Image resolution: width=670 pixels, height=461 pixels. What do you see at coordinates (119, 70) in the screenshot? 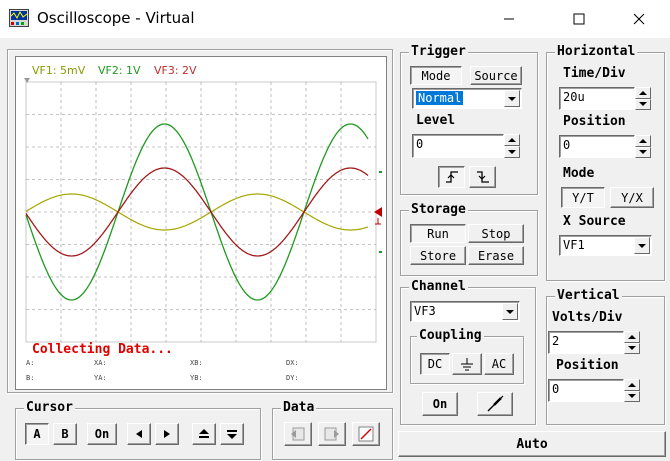
I see `legend-vf2: VF2: 1V` at bounding box center [119, 70].